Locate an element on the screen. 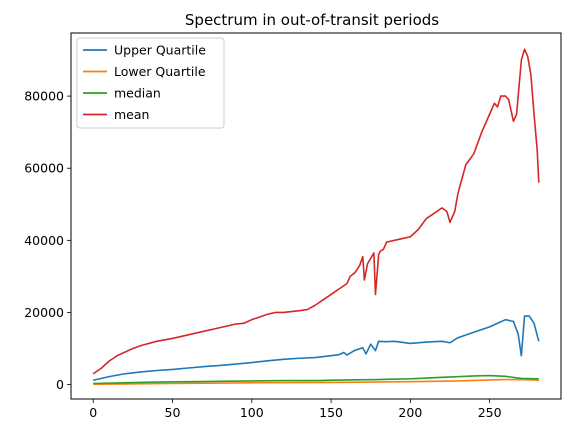 The image size is (569, 435). y-tick-label: 0 is located at coordinates (60, 384).